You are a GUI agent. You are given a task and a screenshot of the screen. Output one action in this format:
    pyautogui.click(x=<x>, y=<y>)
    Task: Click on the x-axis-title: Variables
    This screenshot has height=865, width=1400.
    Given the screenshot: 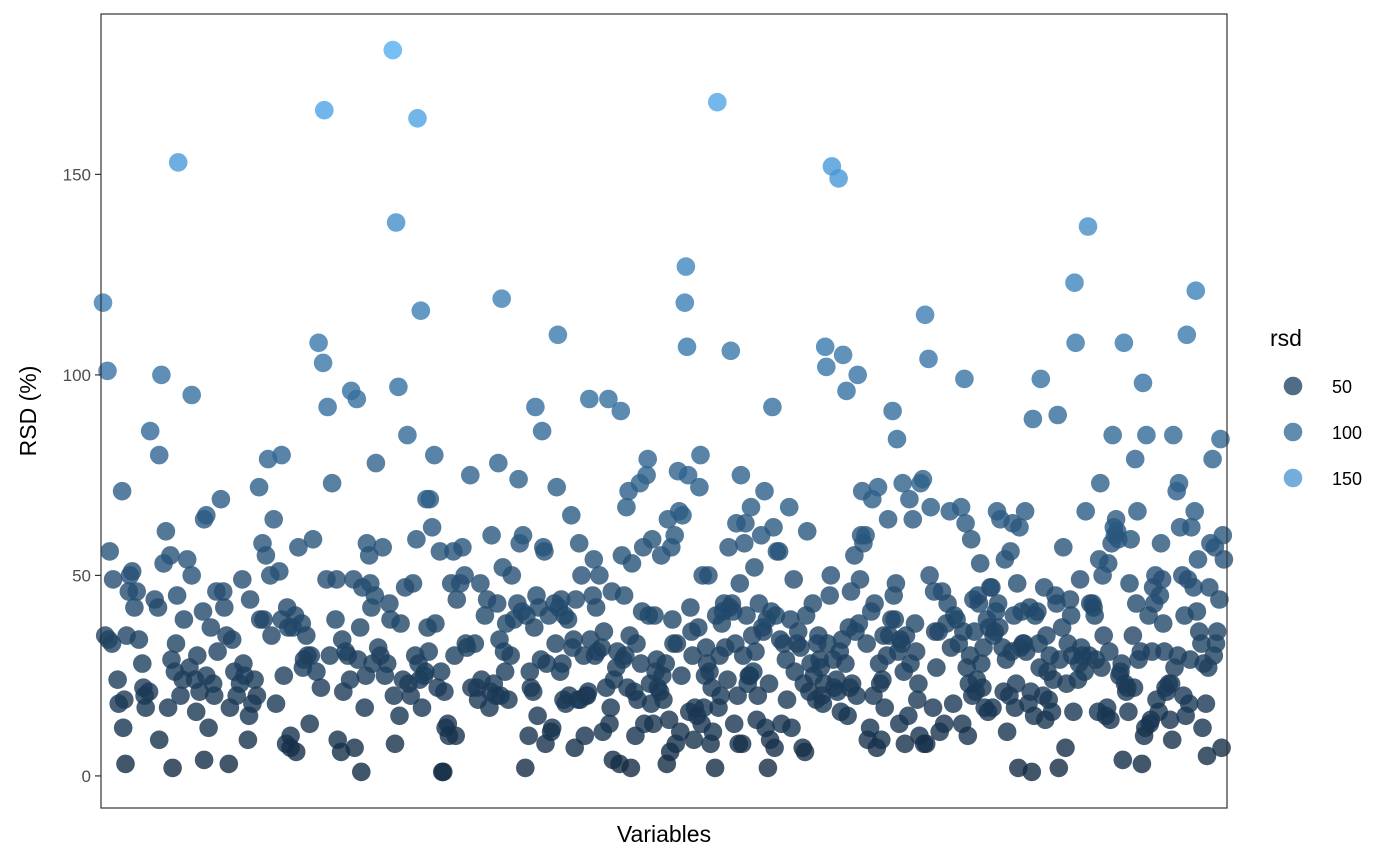 What is the action you would take?
    pyautogui.click(x=664, y=834)
    